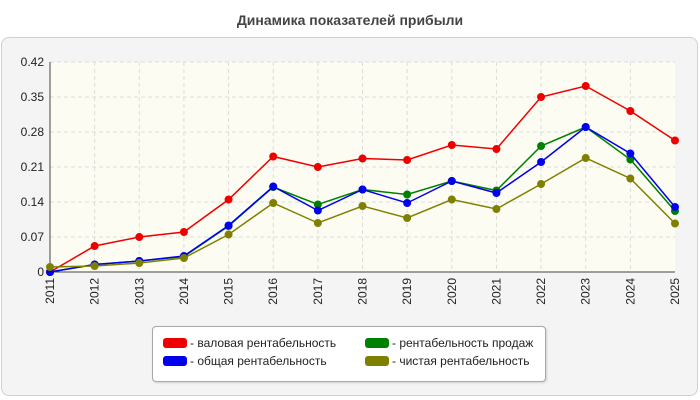  I want to click on legend-item: - общая рентабельность, so click(245, 361).